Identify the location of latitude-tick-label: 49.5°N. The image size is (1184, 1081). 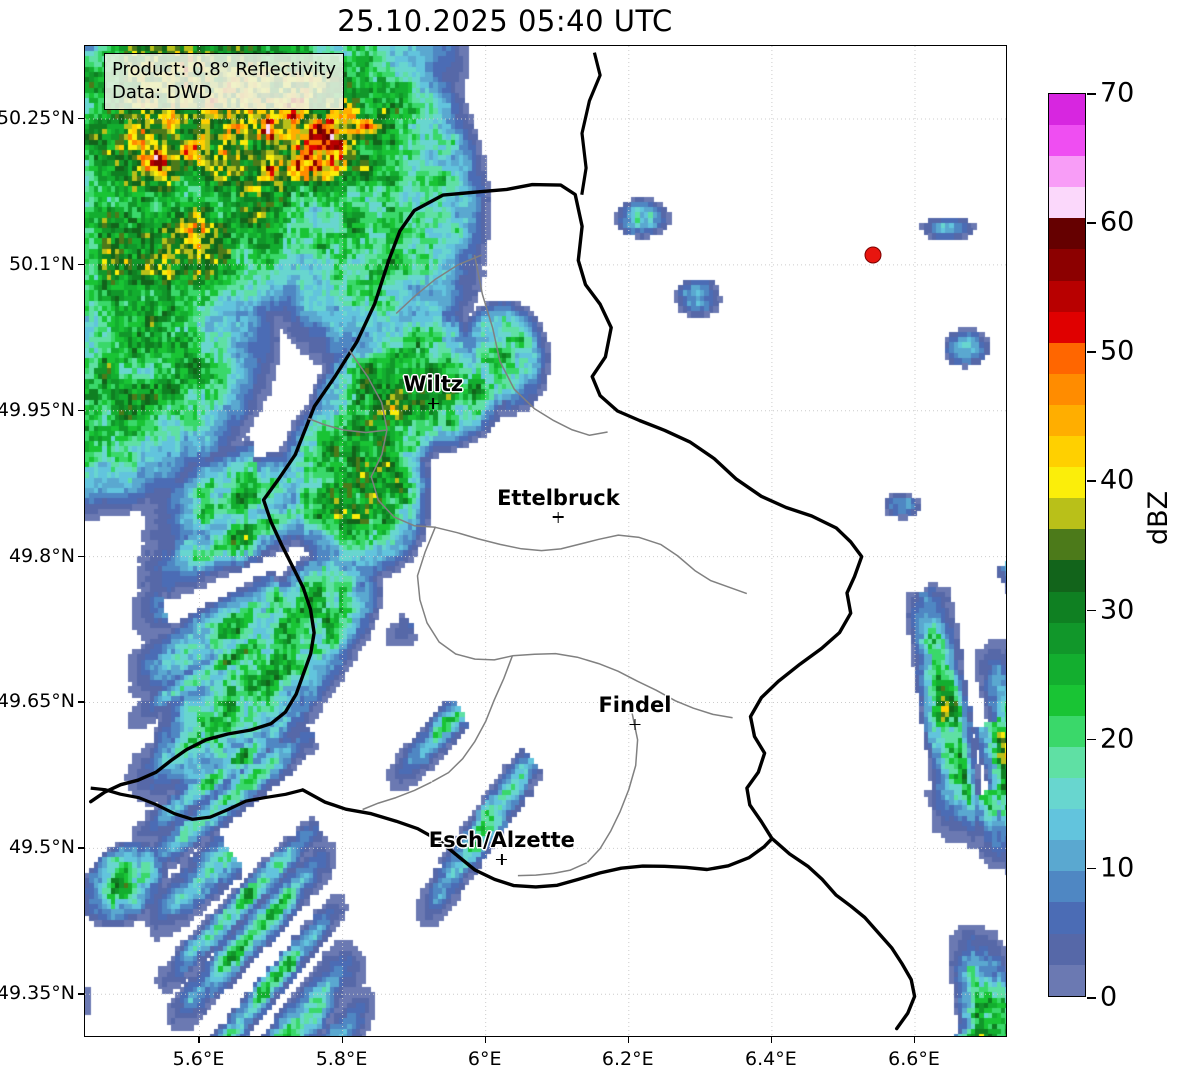
(41, 847).